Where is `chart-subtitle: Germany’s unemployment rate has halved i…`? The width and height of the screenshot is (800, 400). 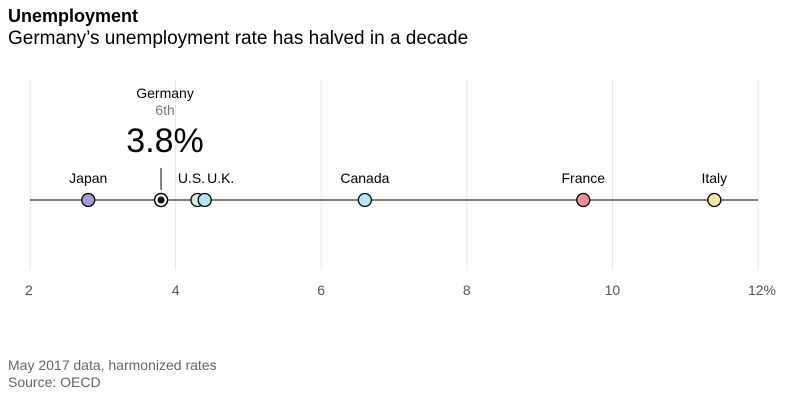 chart-subtitle: Germany’s unemployment rate has halved i… is located at coordinates (238, 38).